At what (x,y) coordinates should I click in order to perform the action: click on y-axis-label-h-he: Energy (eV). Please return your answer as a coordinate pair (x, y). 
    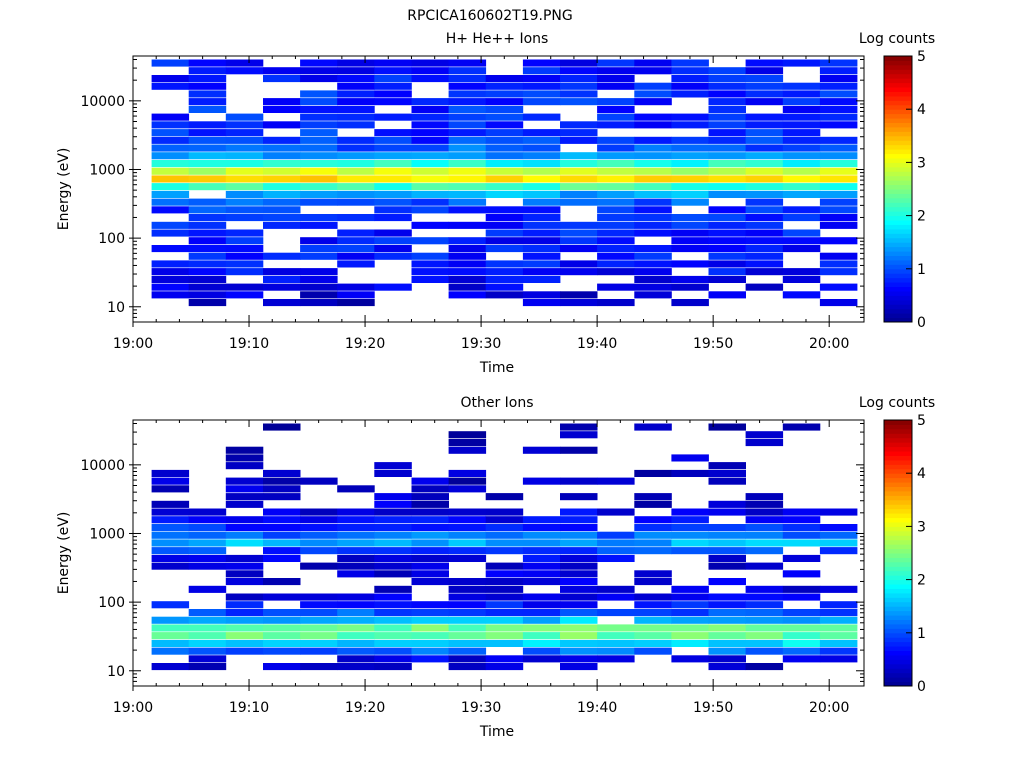
    Looking at the image, I should click on (64, 189).